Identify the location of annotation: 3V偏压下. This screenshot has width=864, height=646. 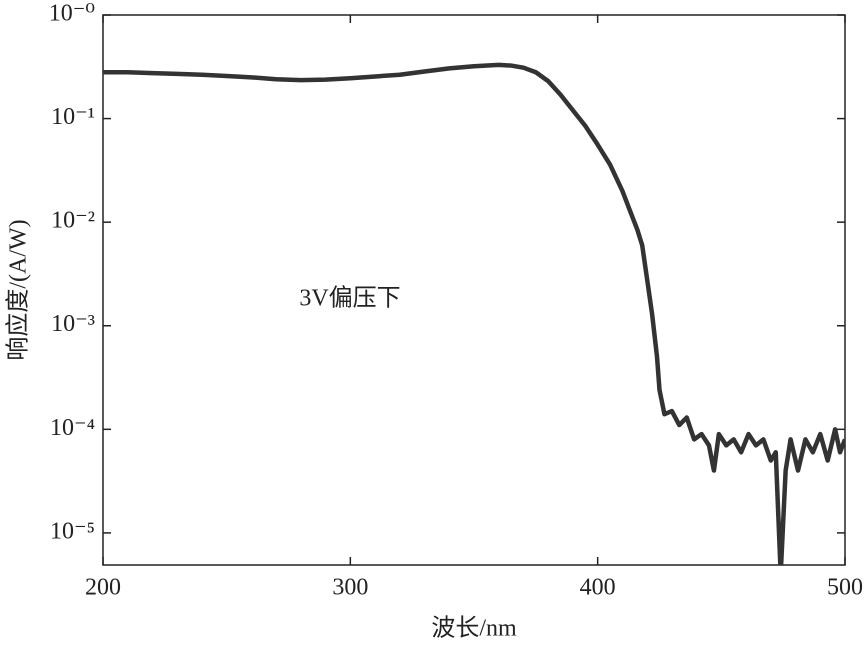
(349, 298).